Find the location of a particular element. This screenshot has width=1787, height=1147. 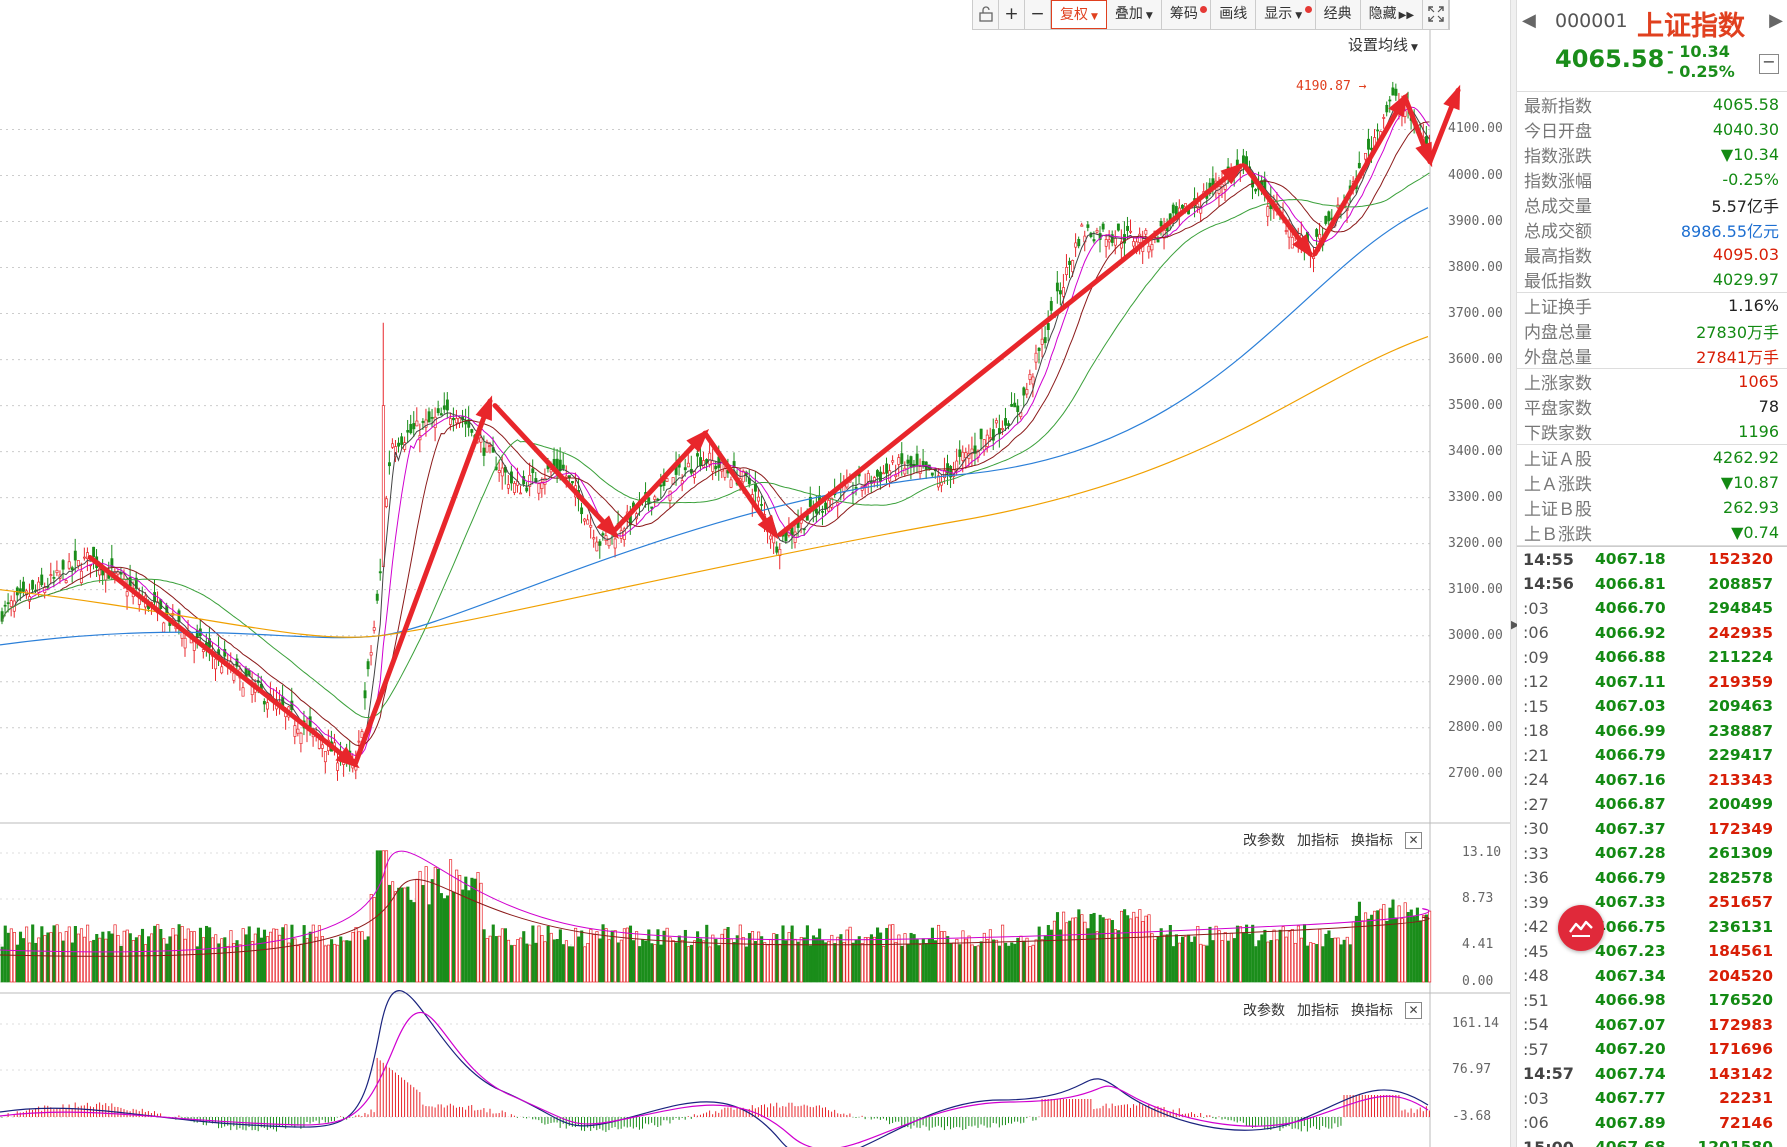

fuquan-button: 复权 ▼ is located at coordinates (1079, 14).